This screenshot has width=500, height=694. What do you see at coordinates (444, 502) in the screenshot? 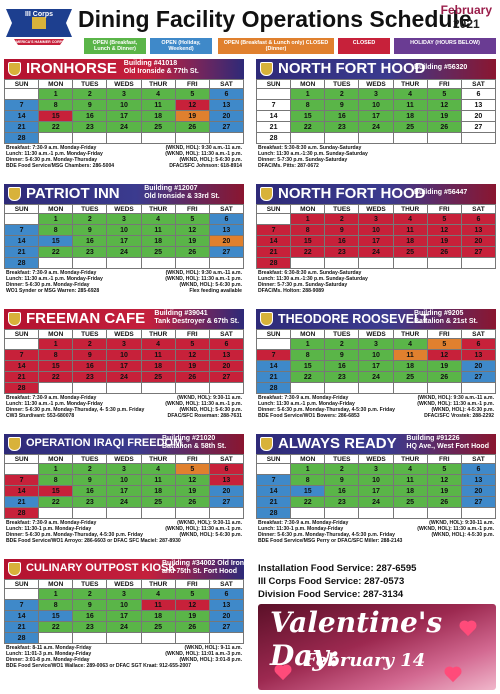
I see `calendar-day: 26` at bounding box center [444, 502].